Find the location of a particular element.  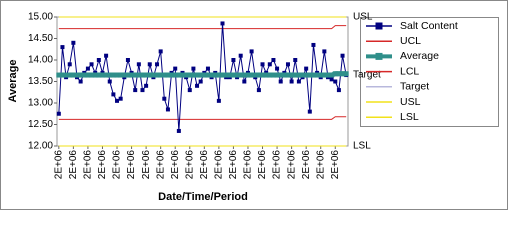

y-axis-title: Average is located at coordinates (13, 80).